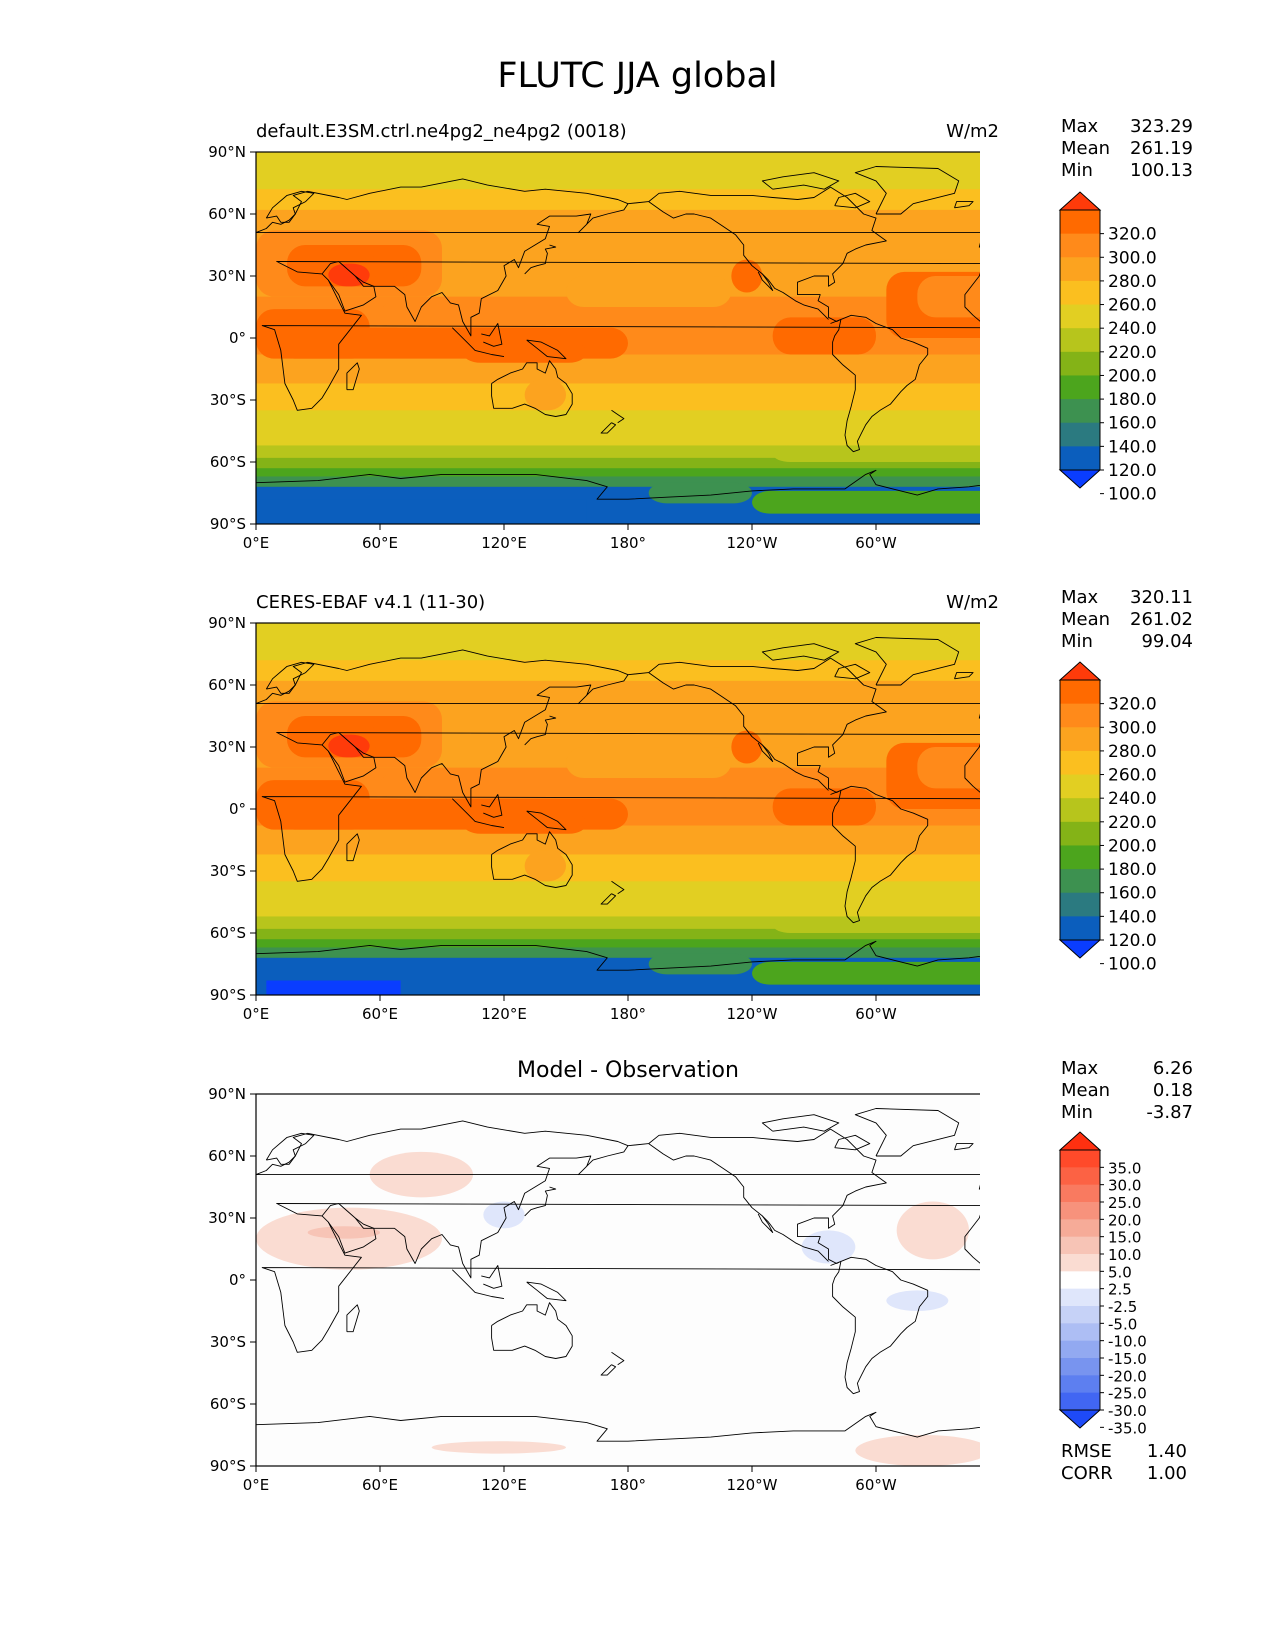 This screenshot has width=1275, height=1650. I want to click on panel-1-title: default.E3SM.ctrl.ne4pg2_ne4pg2 (0018), so click(441, 131).